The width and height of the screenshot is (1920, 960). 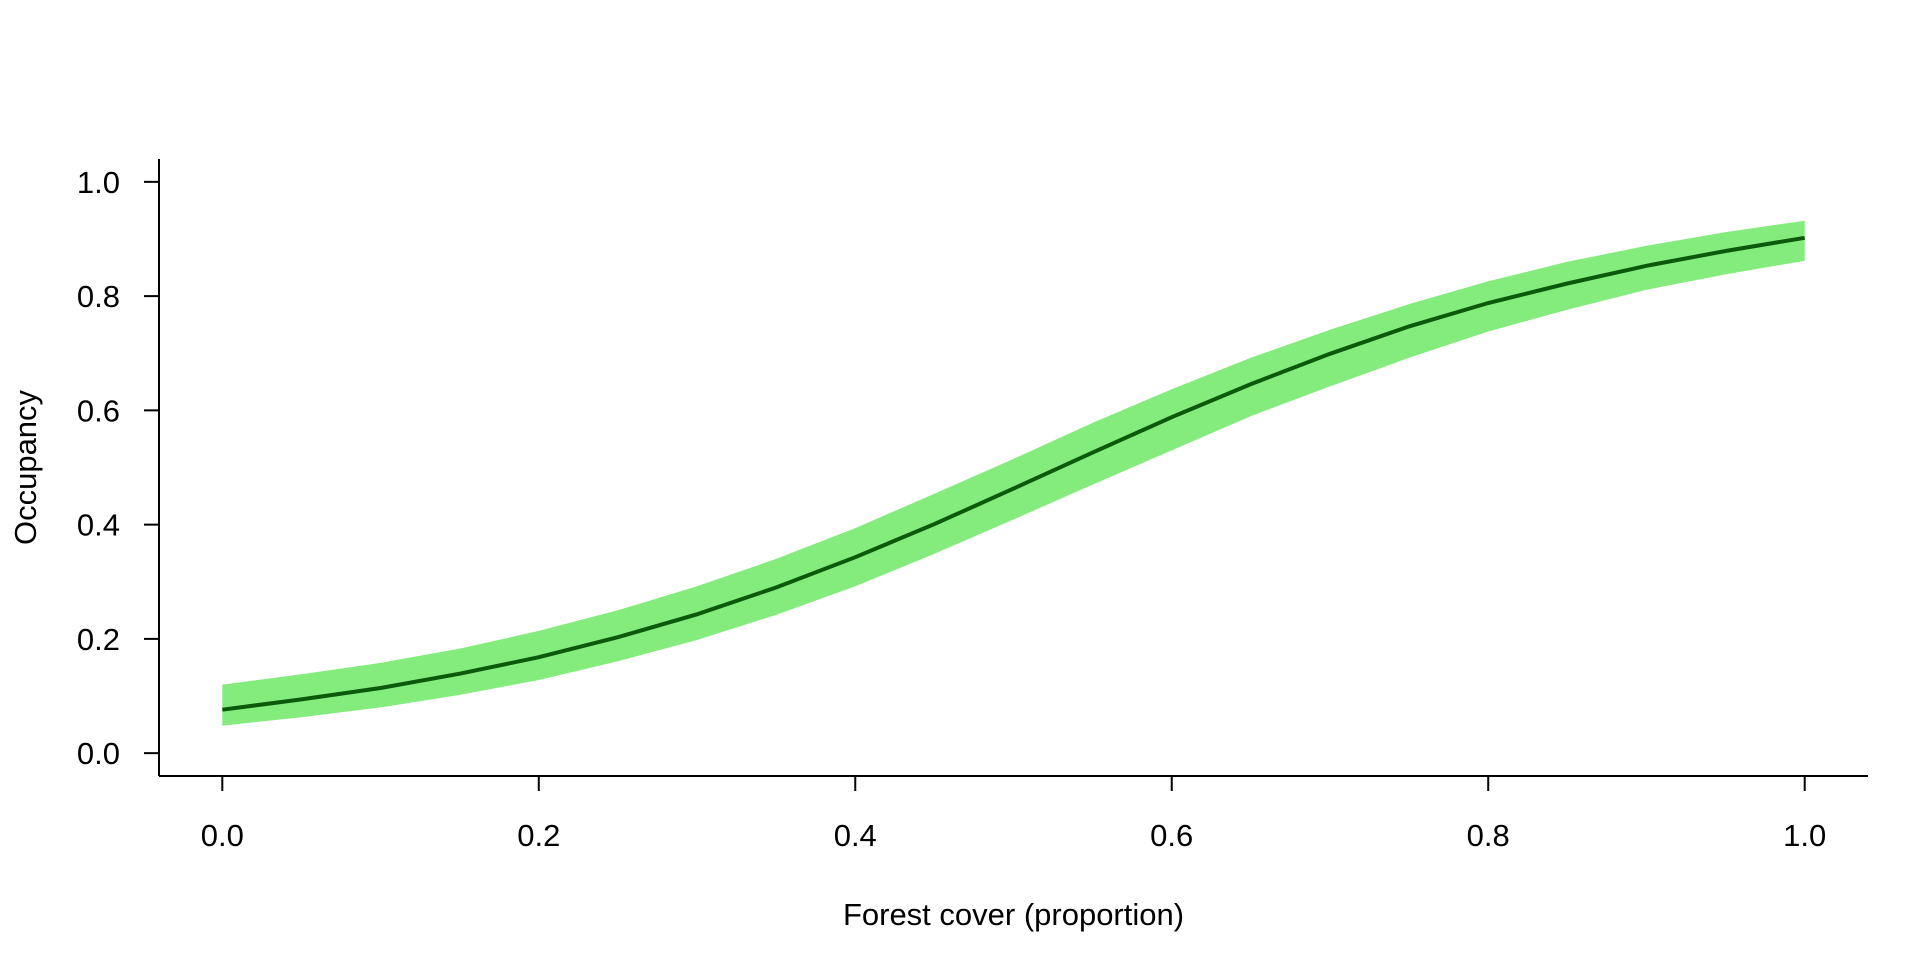 I want to click on x-axis-ticks: 0.0 0.2 0.4 0.6 0.8 1.0, so click(x=1013, y=814).